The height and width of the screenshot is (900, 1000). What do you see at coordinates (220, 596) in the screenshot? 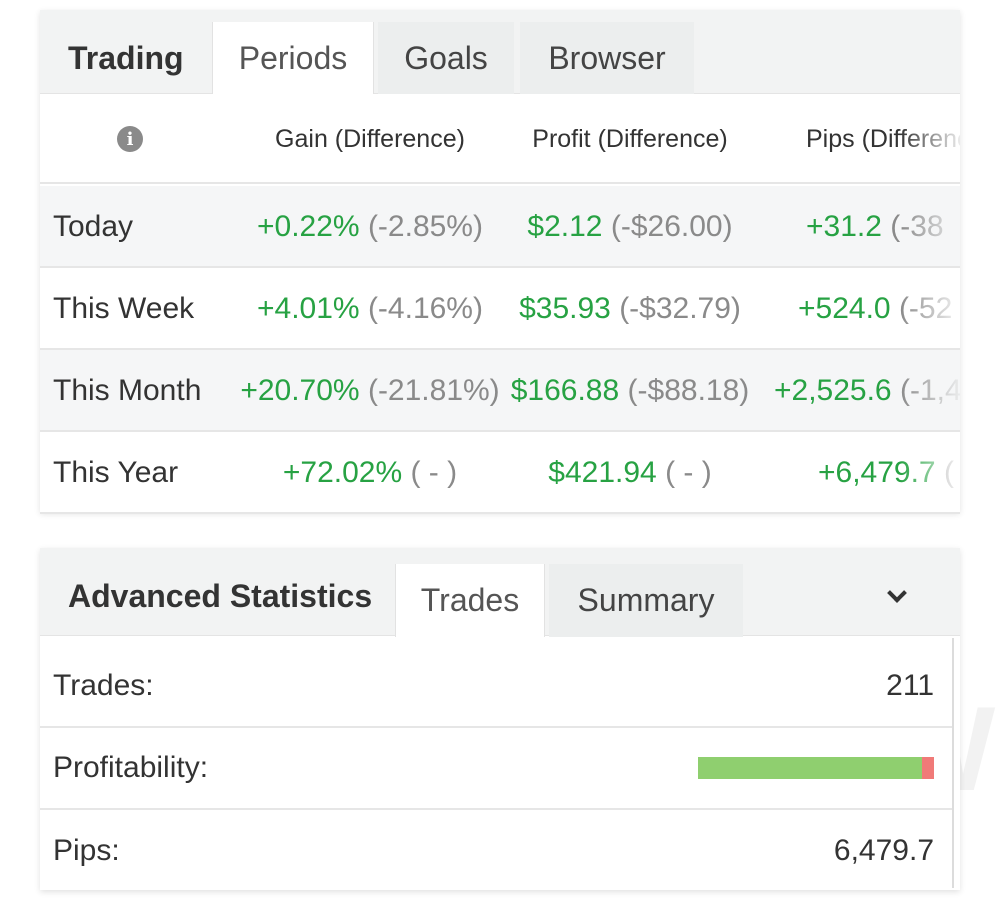
I see `tab-advanced-statistics: Advanced Statistics` at bounding box center [220, 596].